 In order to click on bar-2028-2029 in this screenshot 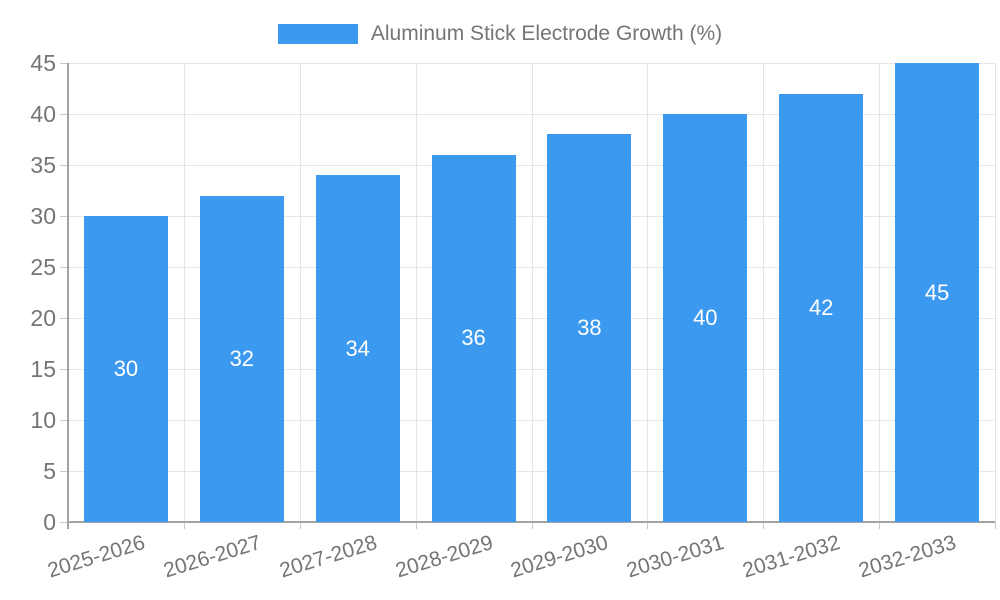, I will do `click(473, 338)`.